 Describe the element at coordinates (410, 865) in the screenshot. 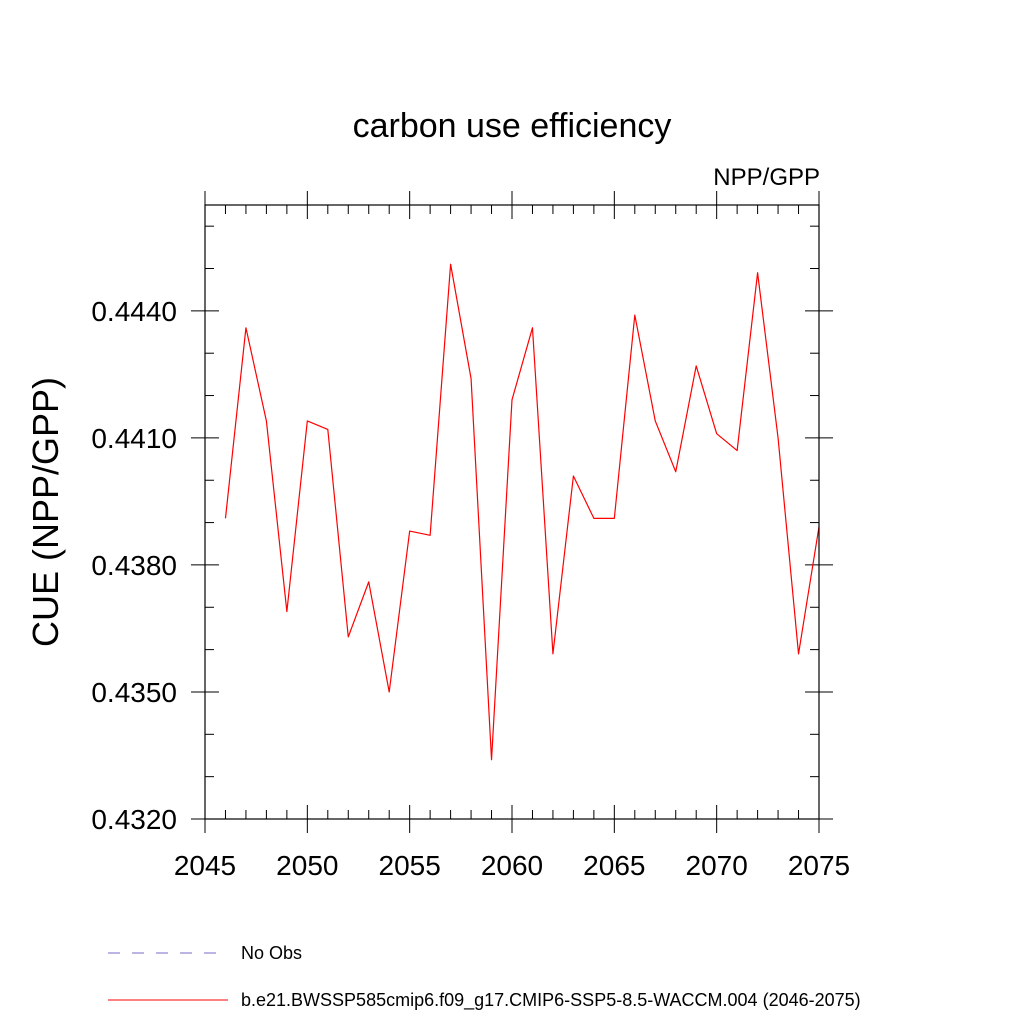

I see `x-tick-label: 2055` at that location.